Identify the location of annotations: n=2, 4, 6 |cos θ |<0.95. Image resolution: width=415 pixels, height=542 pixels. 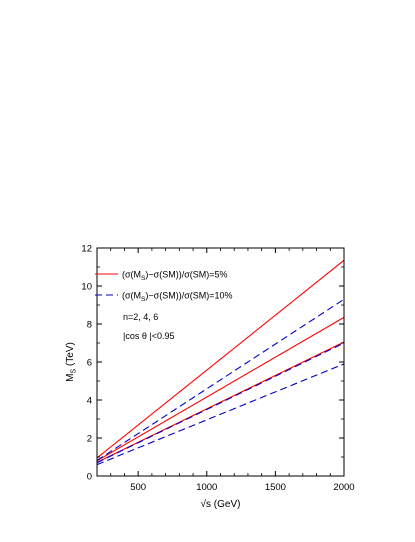
(148, 326).